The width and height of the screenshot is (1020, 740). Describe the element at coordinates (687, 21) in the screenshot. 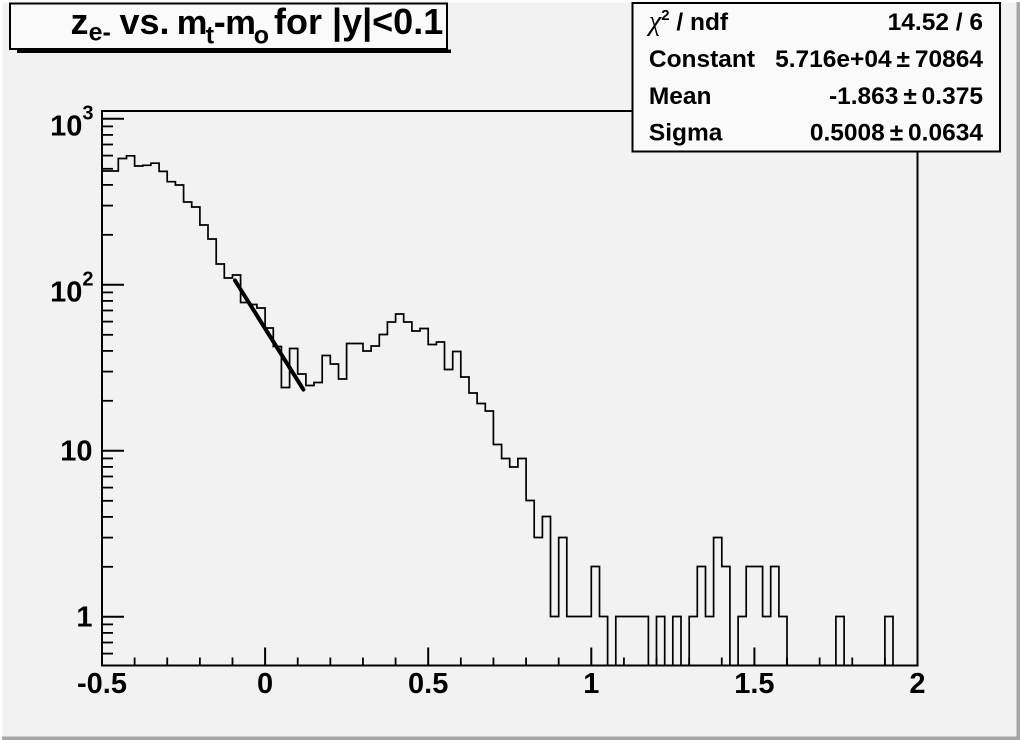

I see `svg-text: χ2 / ndf` at that location.